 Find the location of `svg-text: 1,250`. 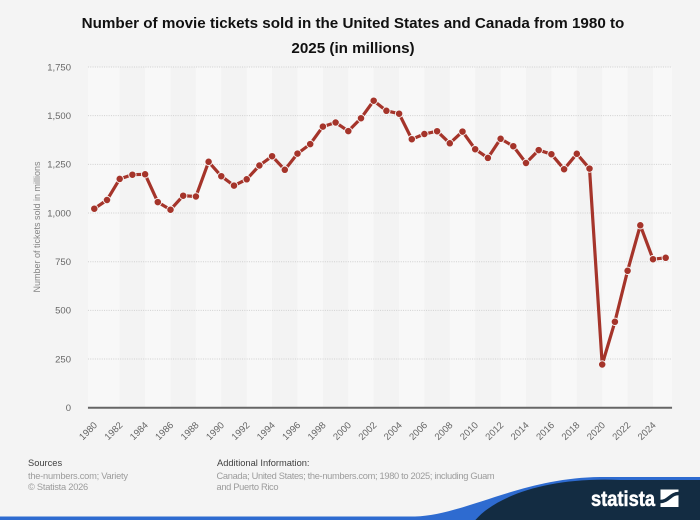

svg-text: 1,250 is located at coordinates (59, 165).